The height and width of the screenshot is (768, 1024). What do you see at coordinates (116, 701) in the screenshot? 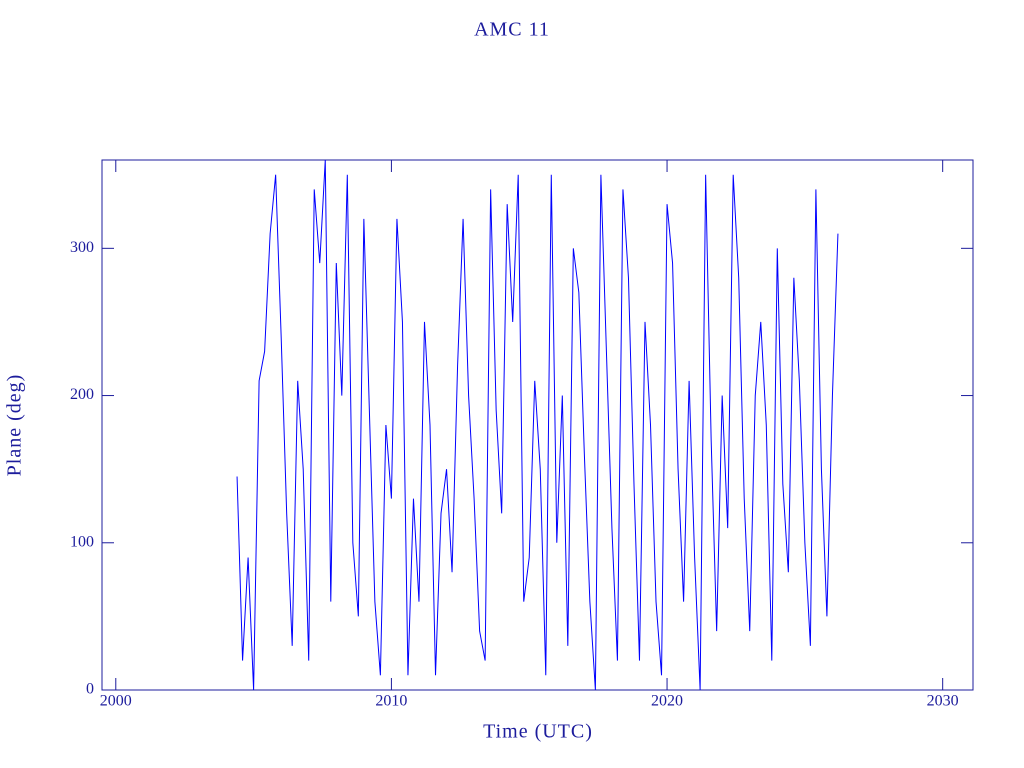
I see `x-tick-label: 2000` at bounding box center [116, 701].